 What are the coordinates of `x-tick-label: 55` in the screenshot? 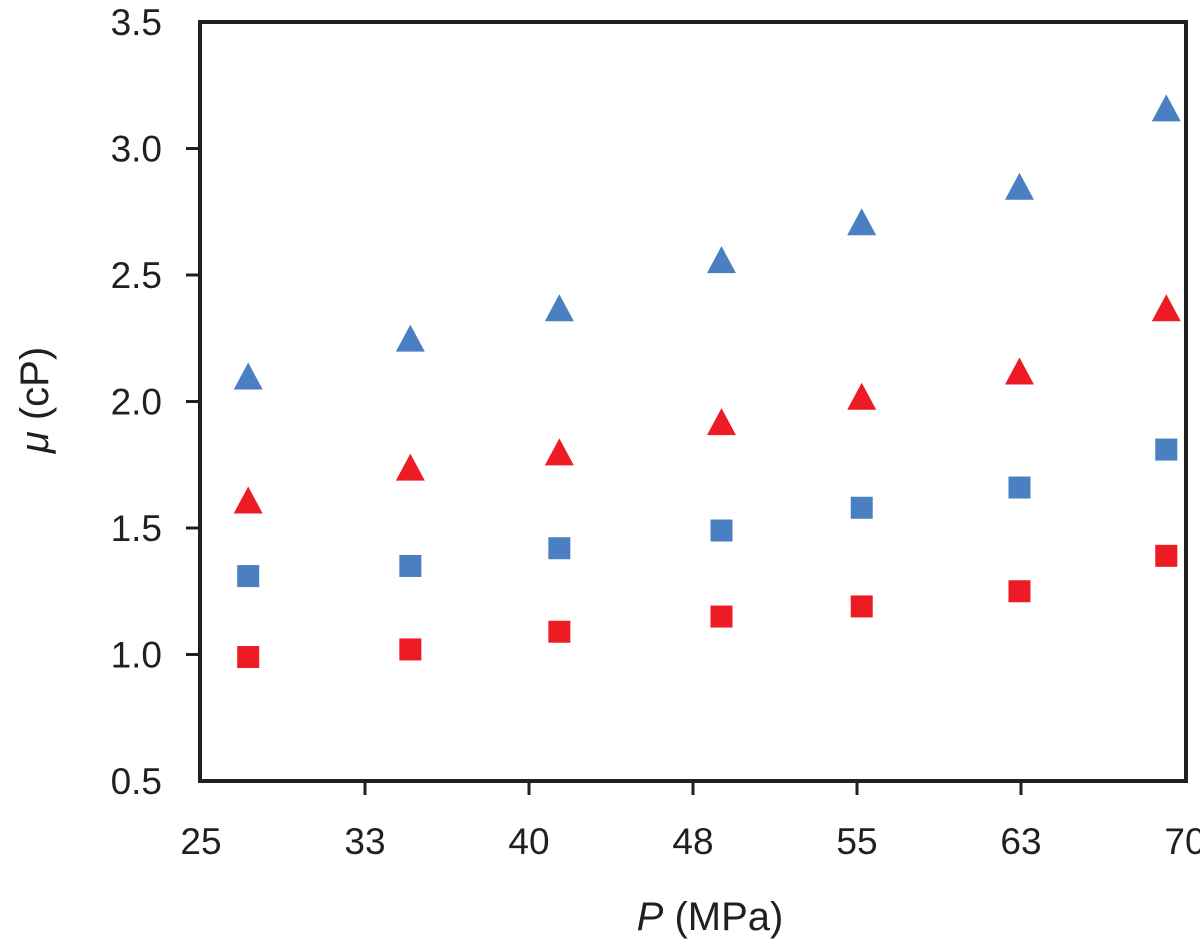 It's located at (856, 841).